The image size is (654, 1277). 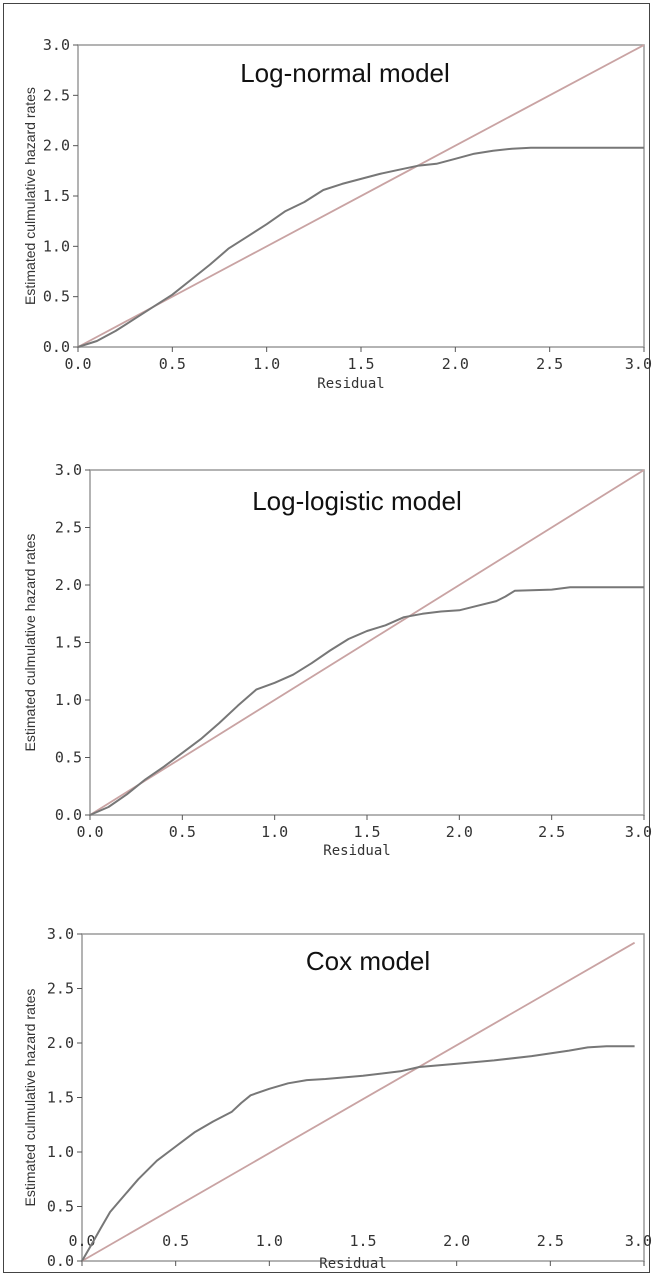 I want to click on chart-title: Log-logistic model, so click(x=357, y=501).